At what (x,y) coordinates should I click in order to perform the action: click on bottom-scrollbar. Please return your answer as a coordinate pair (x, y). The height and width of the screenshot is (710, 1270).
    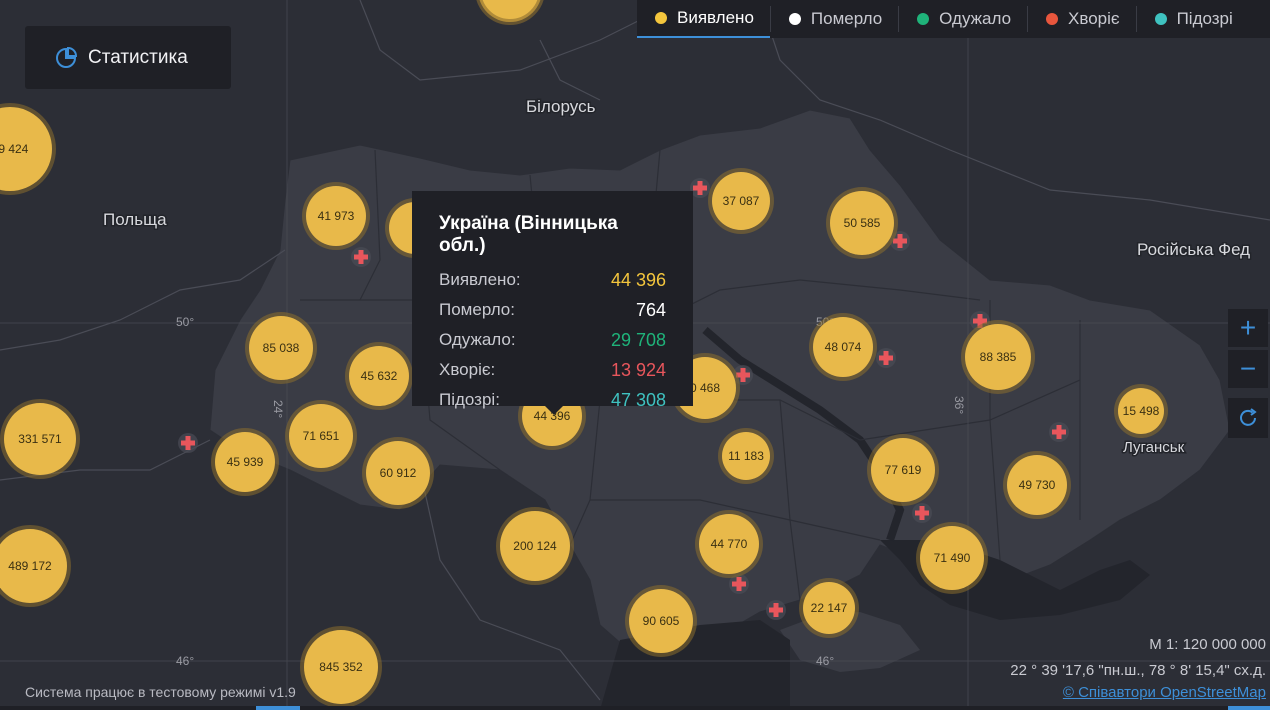
    Looking at the image, I should click on (635, 708).